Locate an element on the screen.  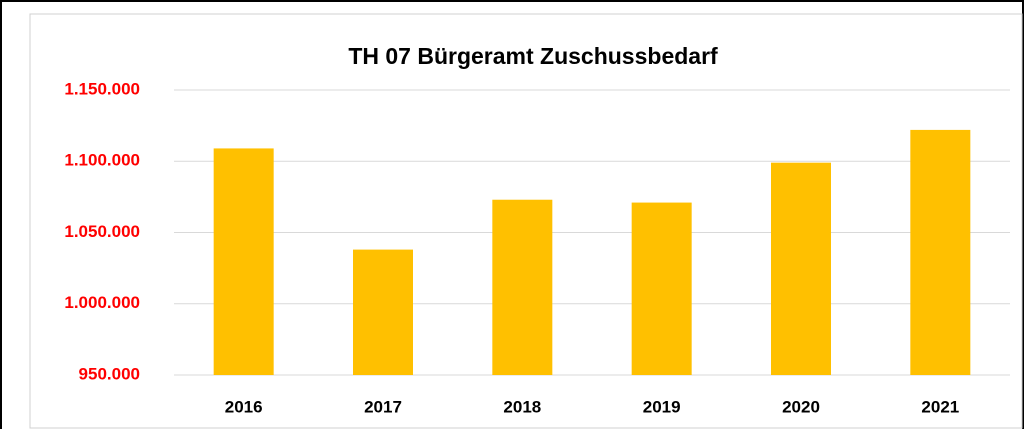
chart-title: TH 07 Bürgeramt Zuschussbedarf is located at coordinates (533, 56).